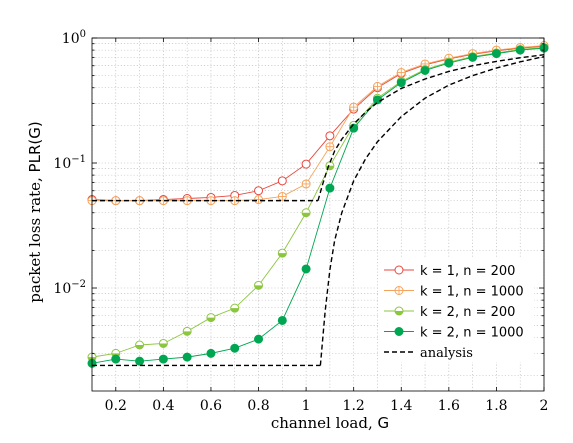  I want to click on legend-label: k = 1, n = 200, so click(467, 271).